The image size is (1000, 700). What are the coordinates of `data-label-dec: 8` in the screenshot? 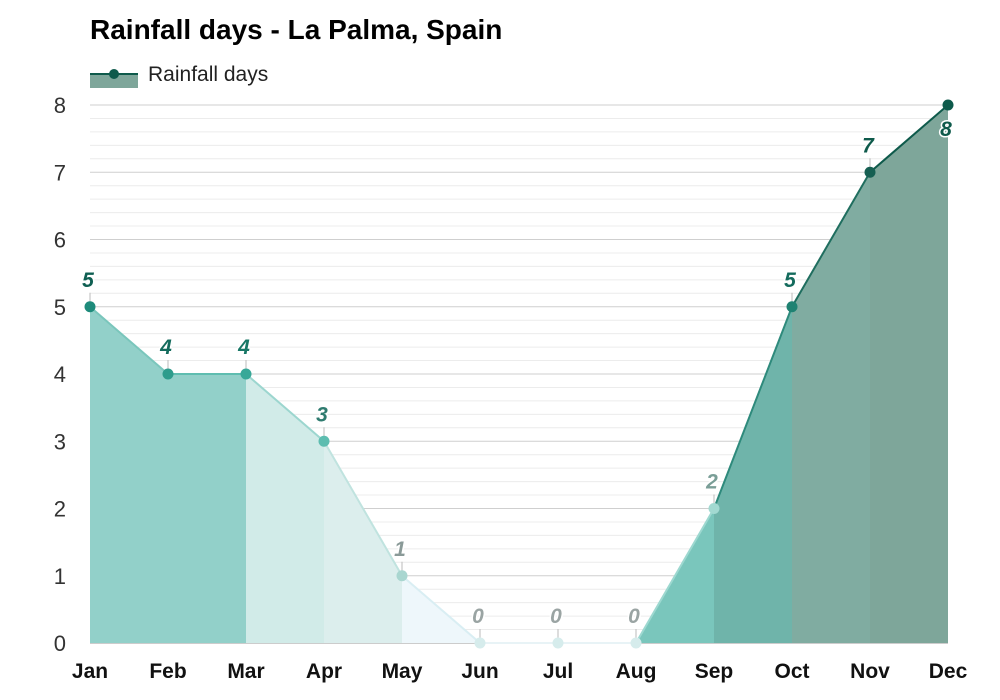 It's located at (946, 129).